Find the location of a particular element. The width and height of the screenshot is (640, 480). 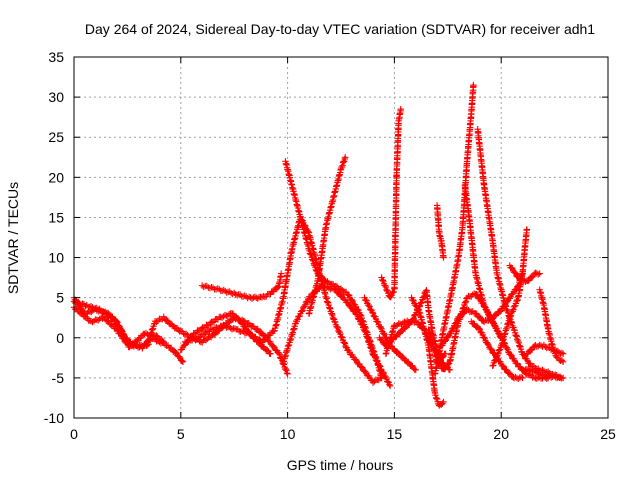

x-tick-label: 5 is located at coordinates (181, 434).